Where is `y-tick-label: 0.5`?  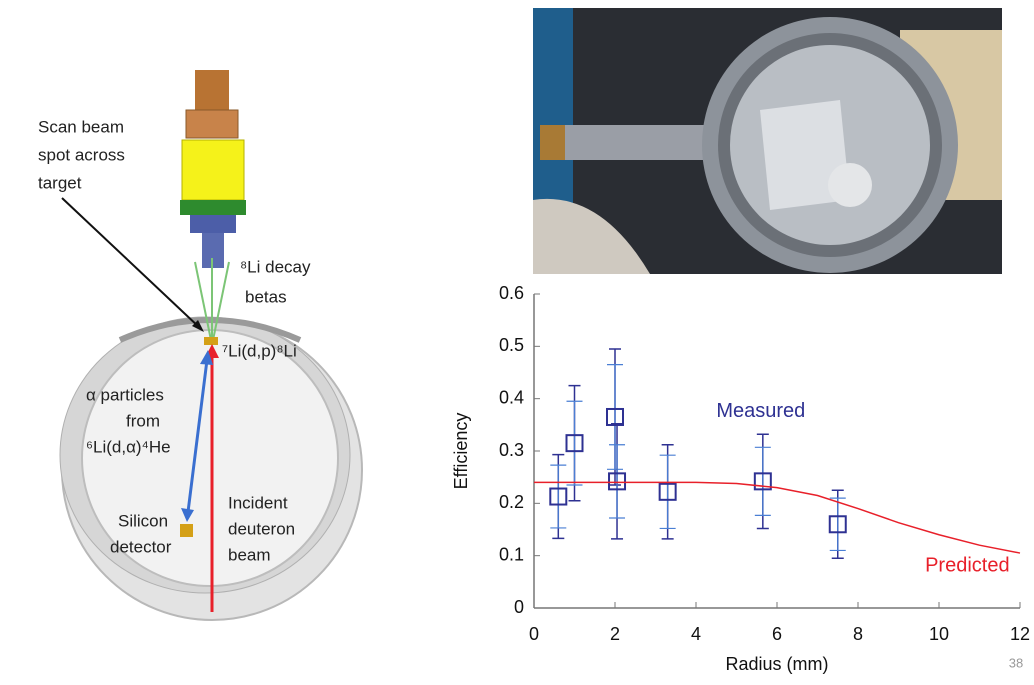 y-tick-label: 0.5 is located at coordinates (511, 345).